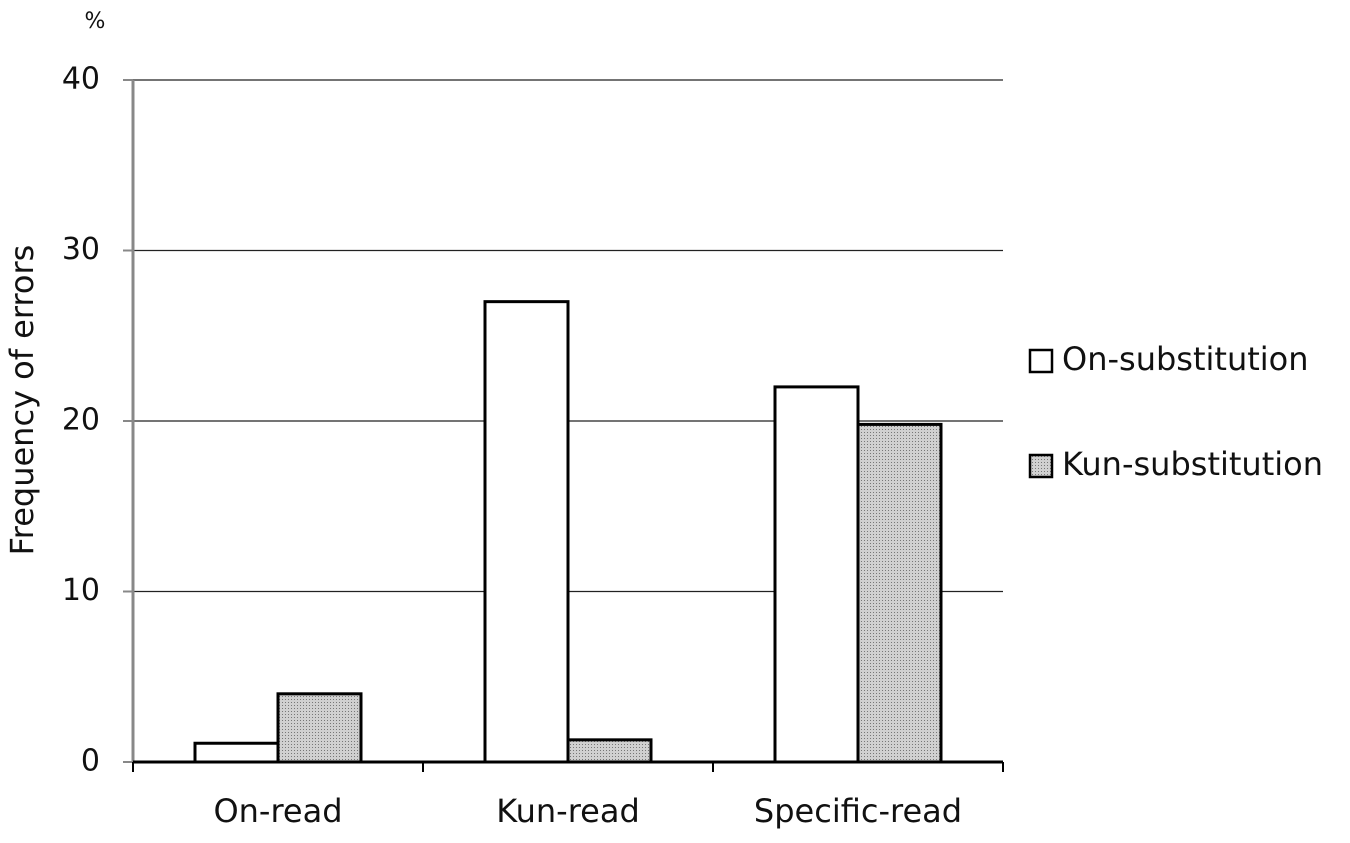 The width and height of the screenshot is (1350, 843). What do you see at coordinates (95, 21) in the screenshot?
I see `y-unit: %` at bounding box center [95, 21].